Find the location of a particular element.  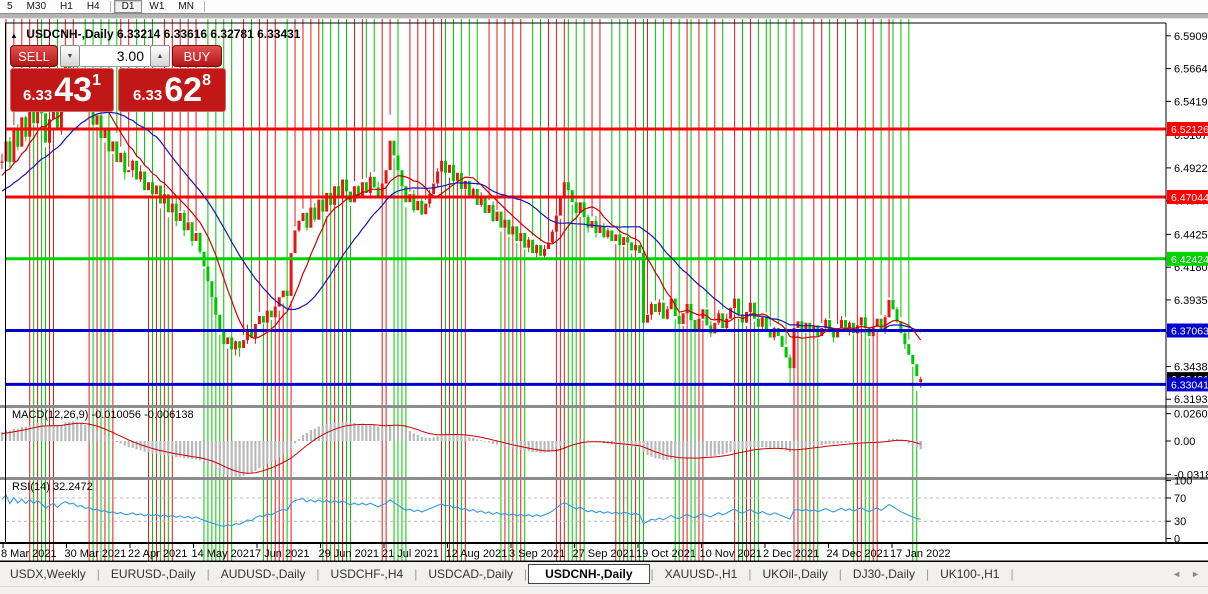

tab-usdcad-daily: USDCAD-,Daily is located at coordinates (471, 574).